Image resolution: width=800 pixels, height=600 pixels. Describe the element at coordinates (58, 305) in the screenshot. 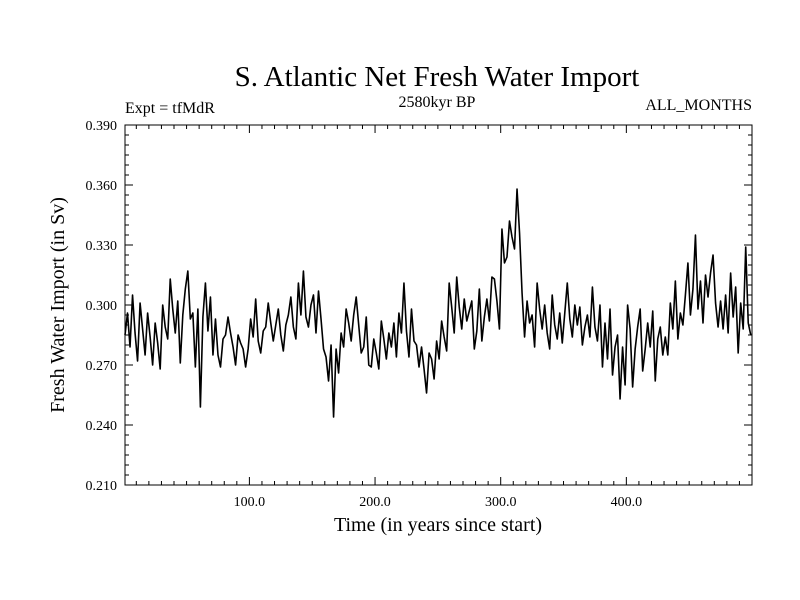

I see `y-axis-label: Fresh Water Import (in Sv)` at that location.